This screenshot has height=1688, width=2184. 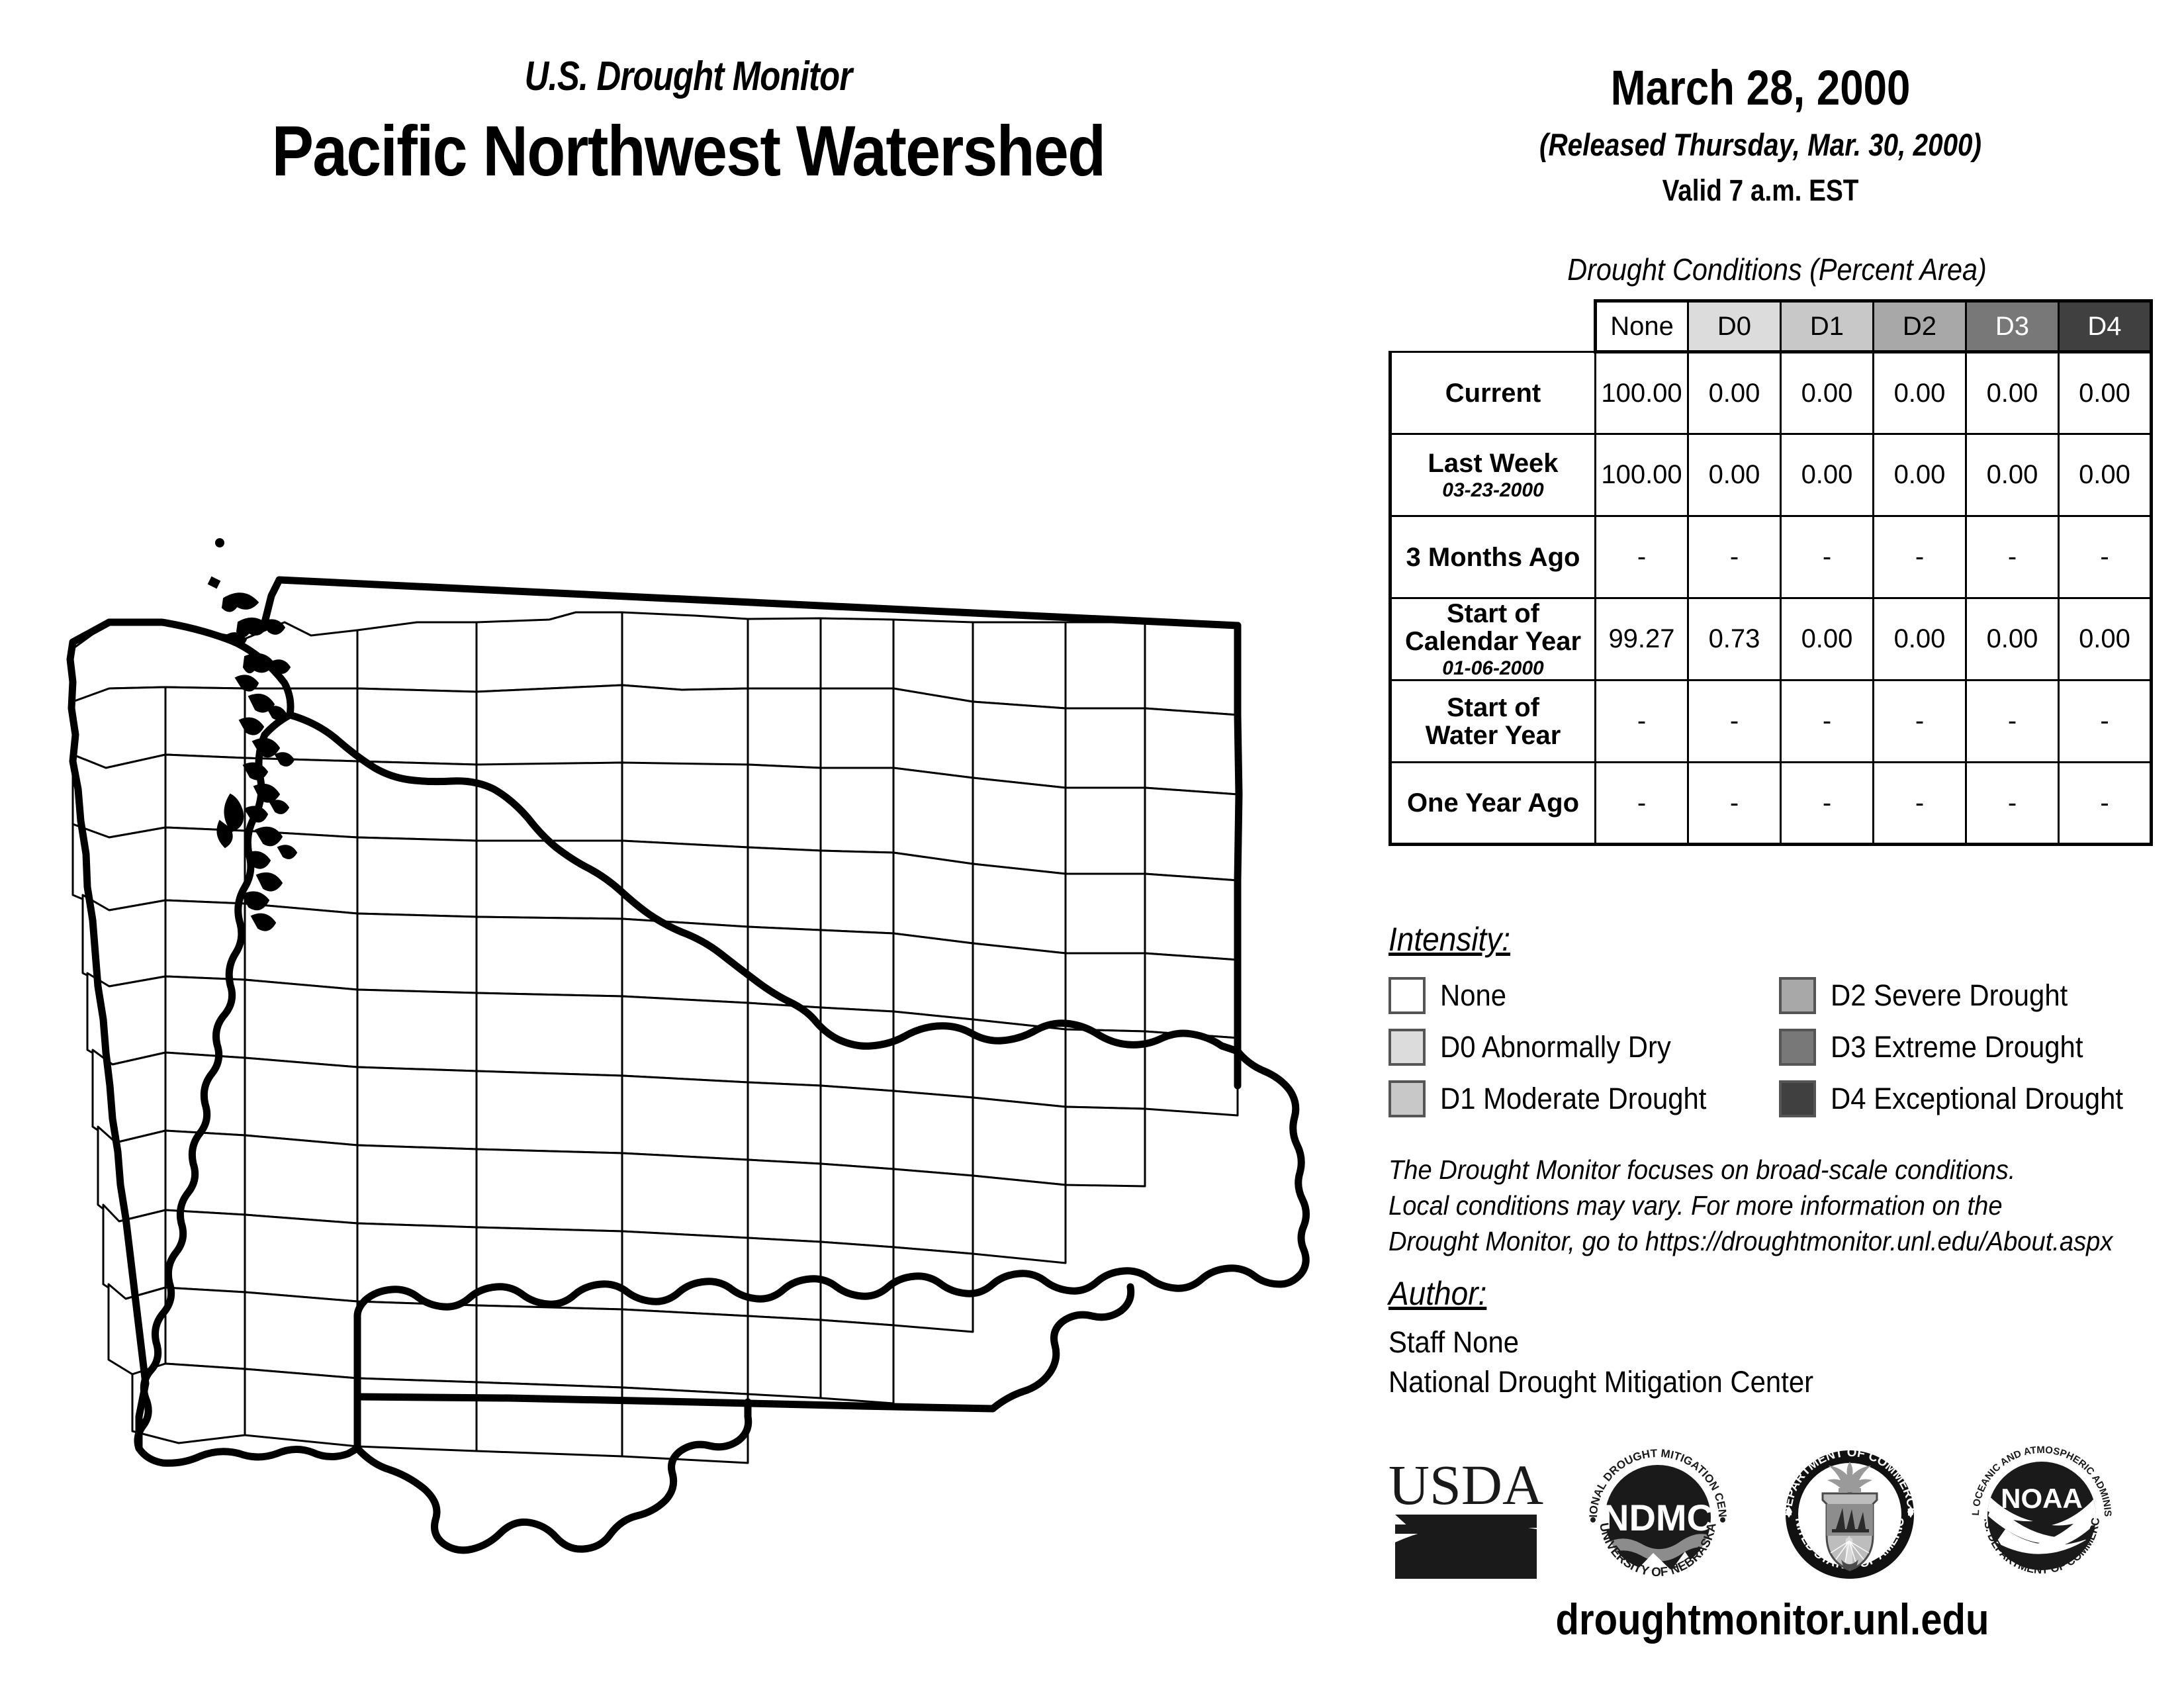 I want to click on row-label: Start of Water Year, so click(x=1492, y=721).